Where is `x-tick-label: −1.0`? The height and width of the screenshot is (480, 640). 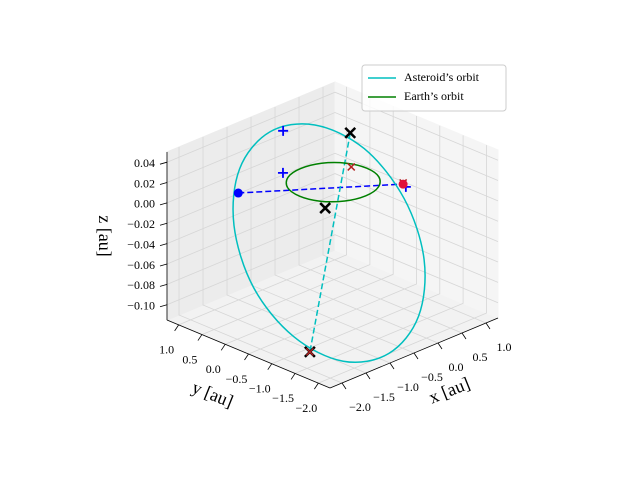
x-tick-label: −1.0 is located at coordinates (408, 387).